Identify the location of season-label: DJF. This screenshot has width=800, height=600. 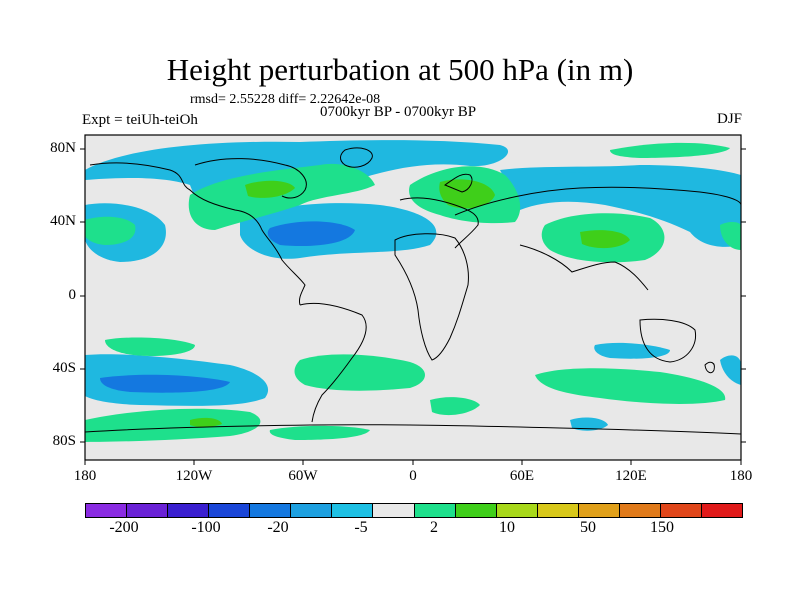
(729, 119).